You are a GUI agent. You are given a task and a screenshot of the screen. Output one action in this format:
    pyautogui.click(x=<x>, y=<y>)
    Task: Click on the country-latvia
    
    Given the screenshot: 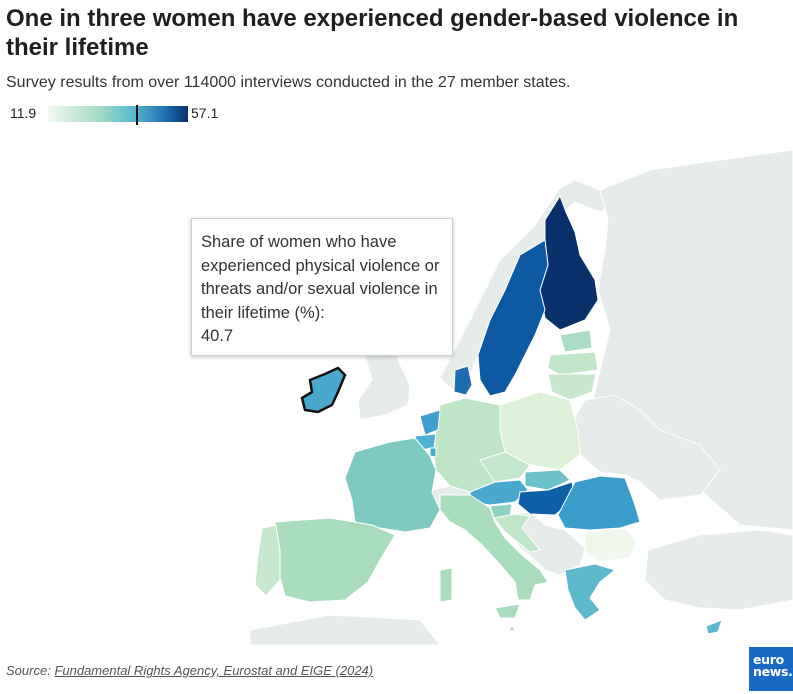 What is the action you would take?
    pyautogui.click(x=573, y=363)
    